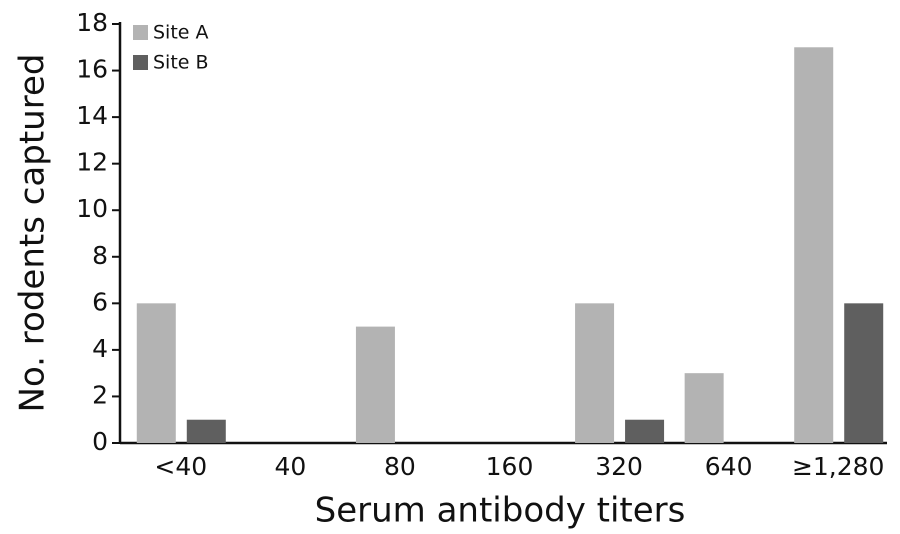 The height and width of the screenshot is (534, 900). I want to click on y-tick-label: 2, so click(100, 394).